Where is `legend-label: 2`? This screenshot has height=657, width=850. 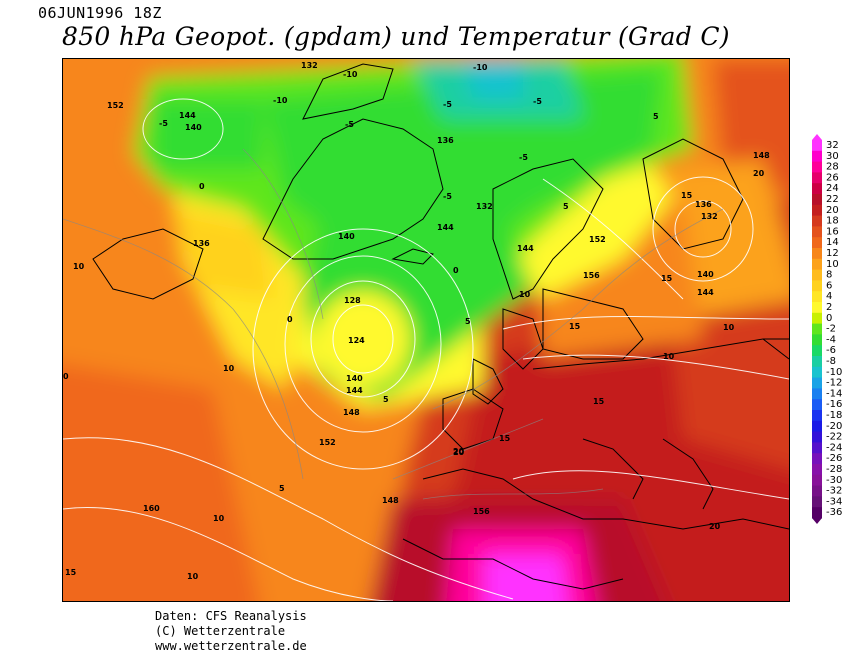 legend-label: 2 is located at coordinates (829, 307).